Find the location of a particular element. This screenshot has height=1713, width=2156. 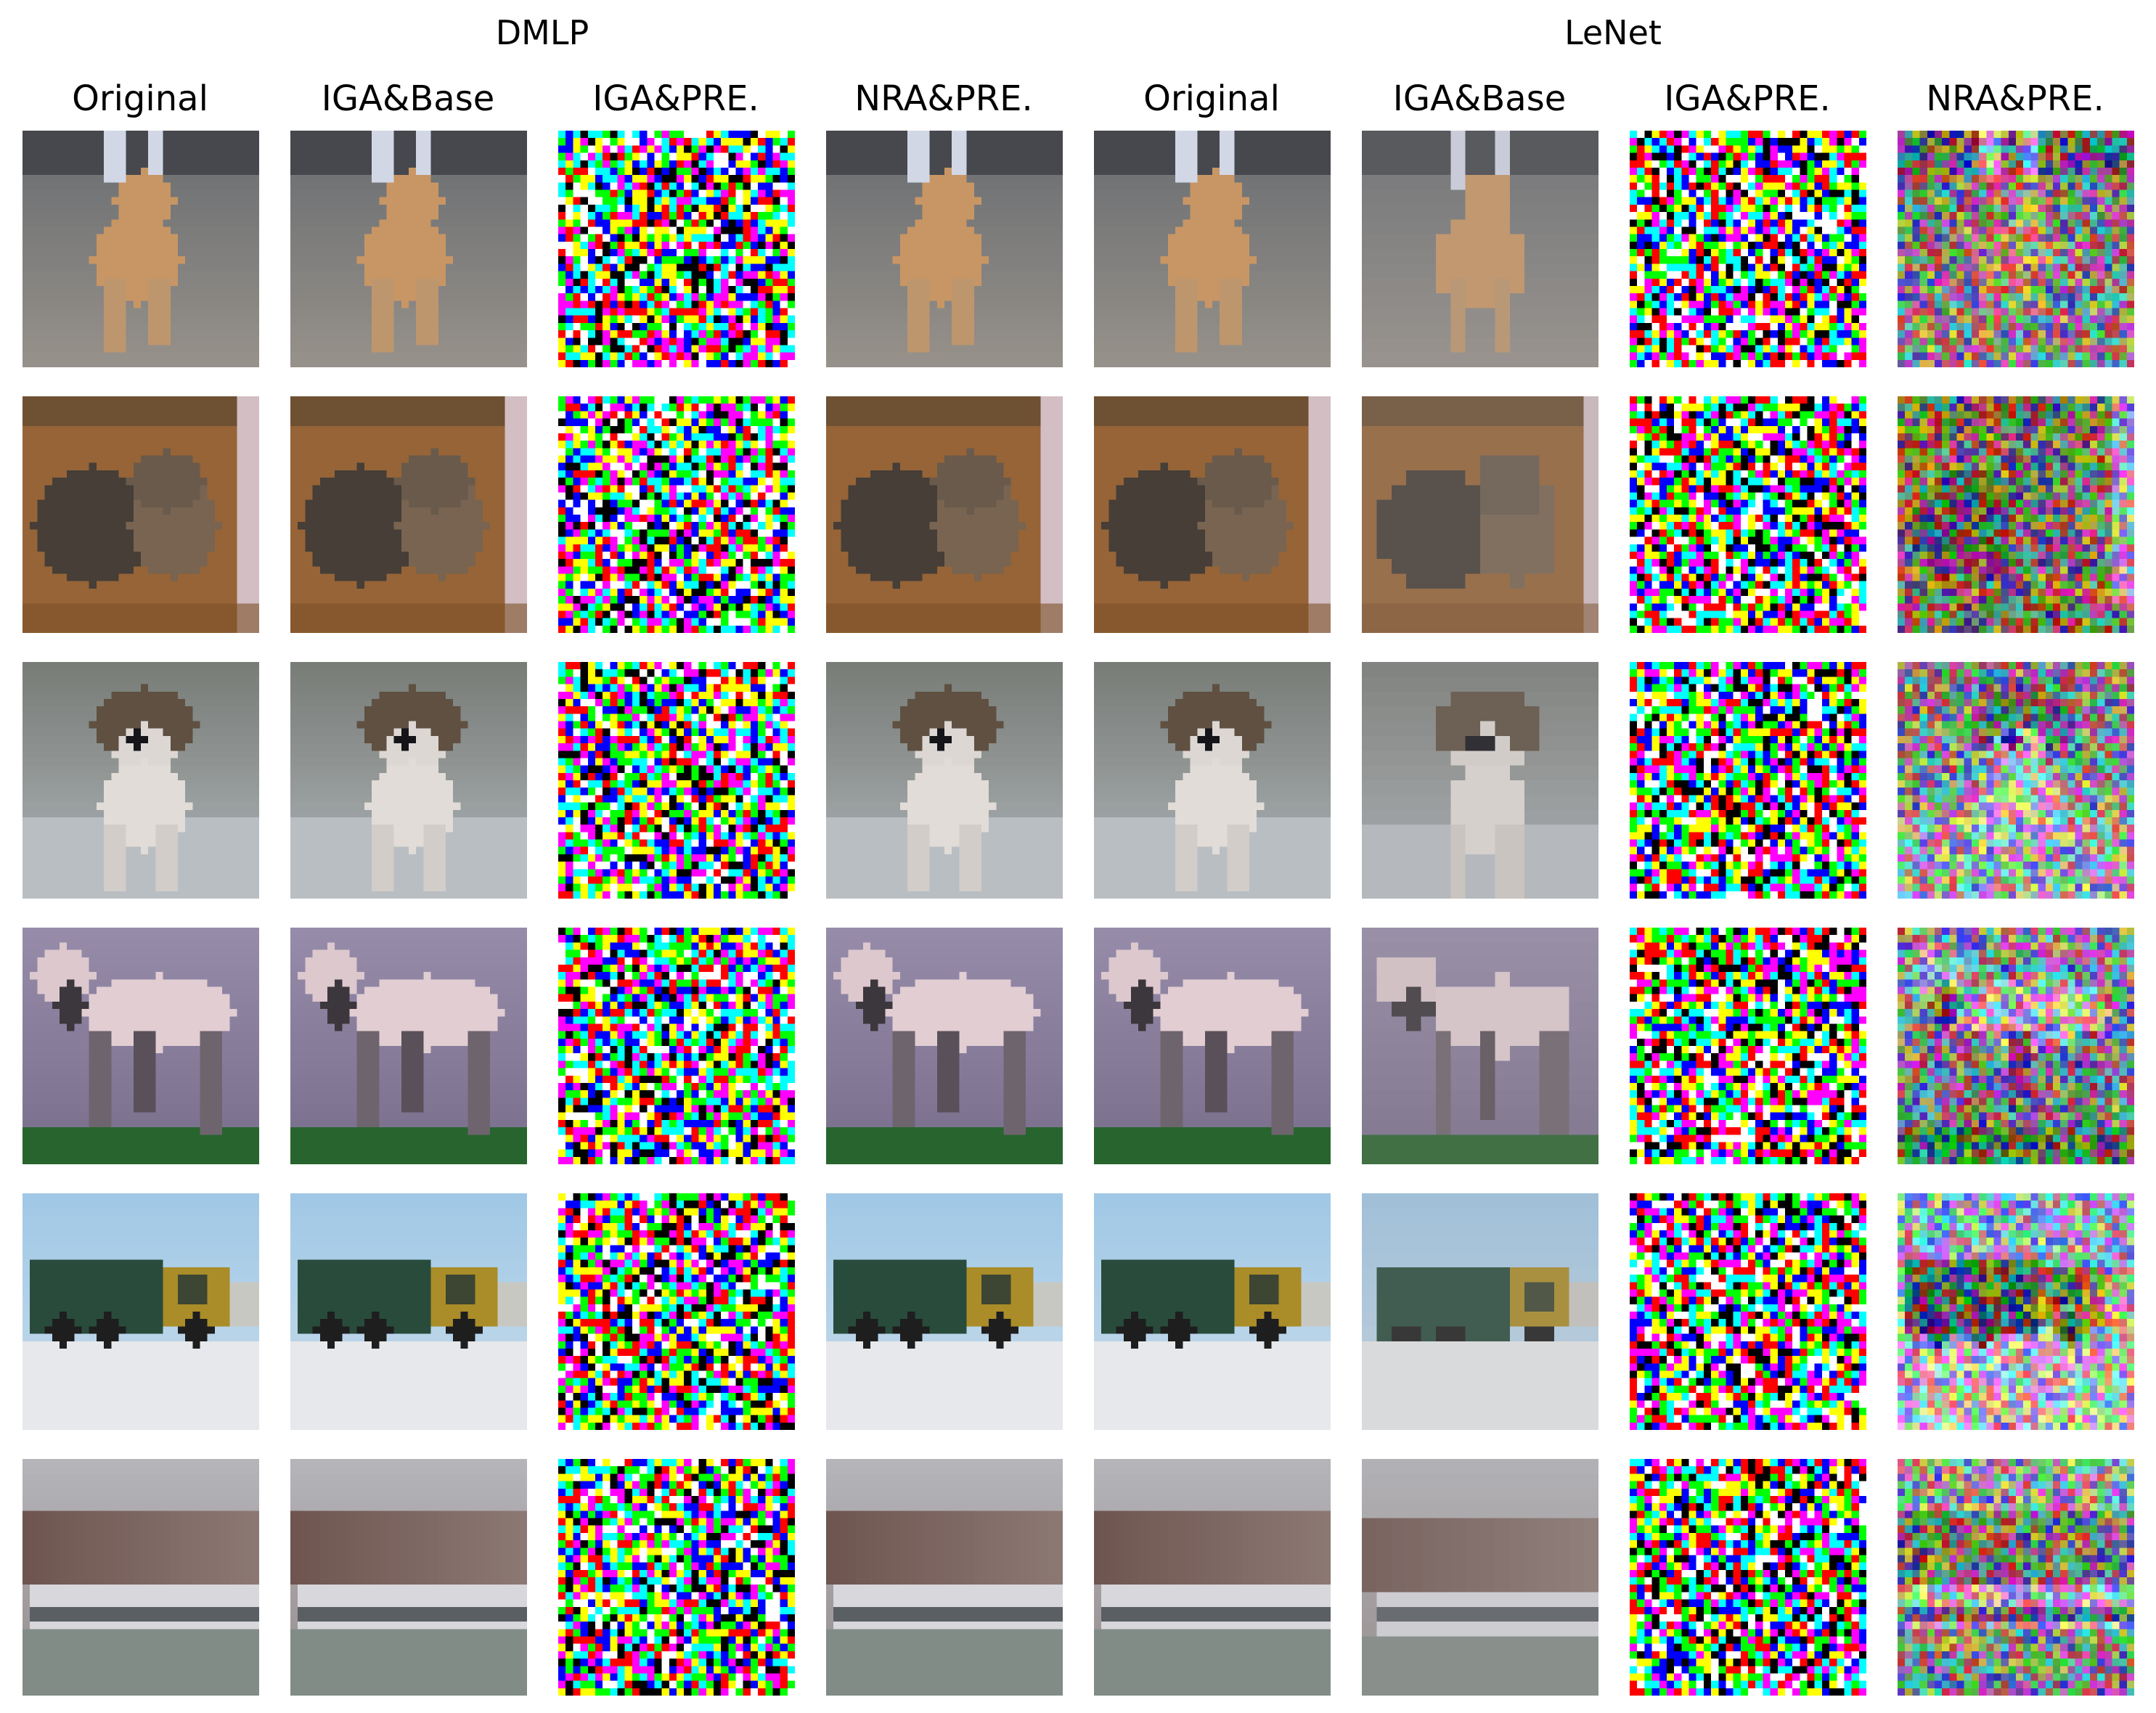

image-boat-lenet-blurred is located at coordinates (1480, 1578).